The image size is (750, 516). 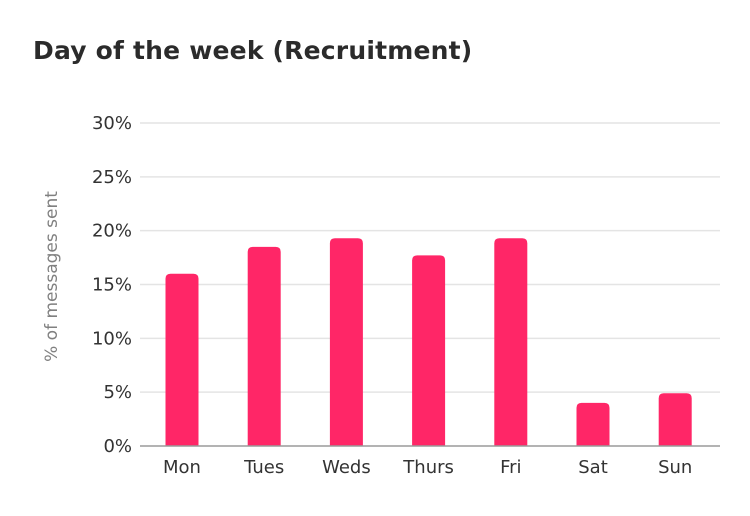 What do you see at coordinates (429, 350) in the screenshot?
I see `bar-thurs` at bounding box center [429, 350].